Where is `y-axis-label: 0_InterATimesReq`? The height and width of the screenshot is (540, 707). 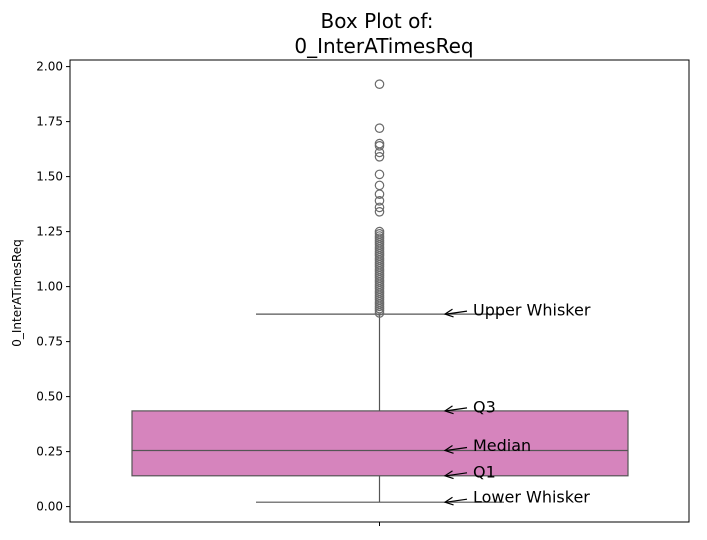 y-axis-label: 0_InterATimesReq is located at coordinates (17, 293).